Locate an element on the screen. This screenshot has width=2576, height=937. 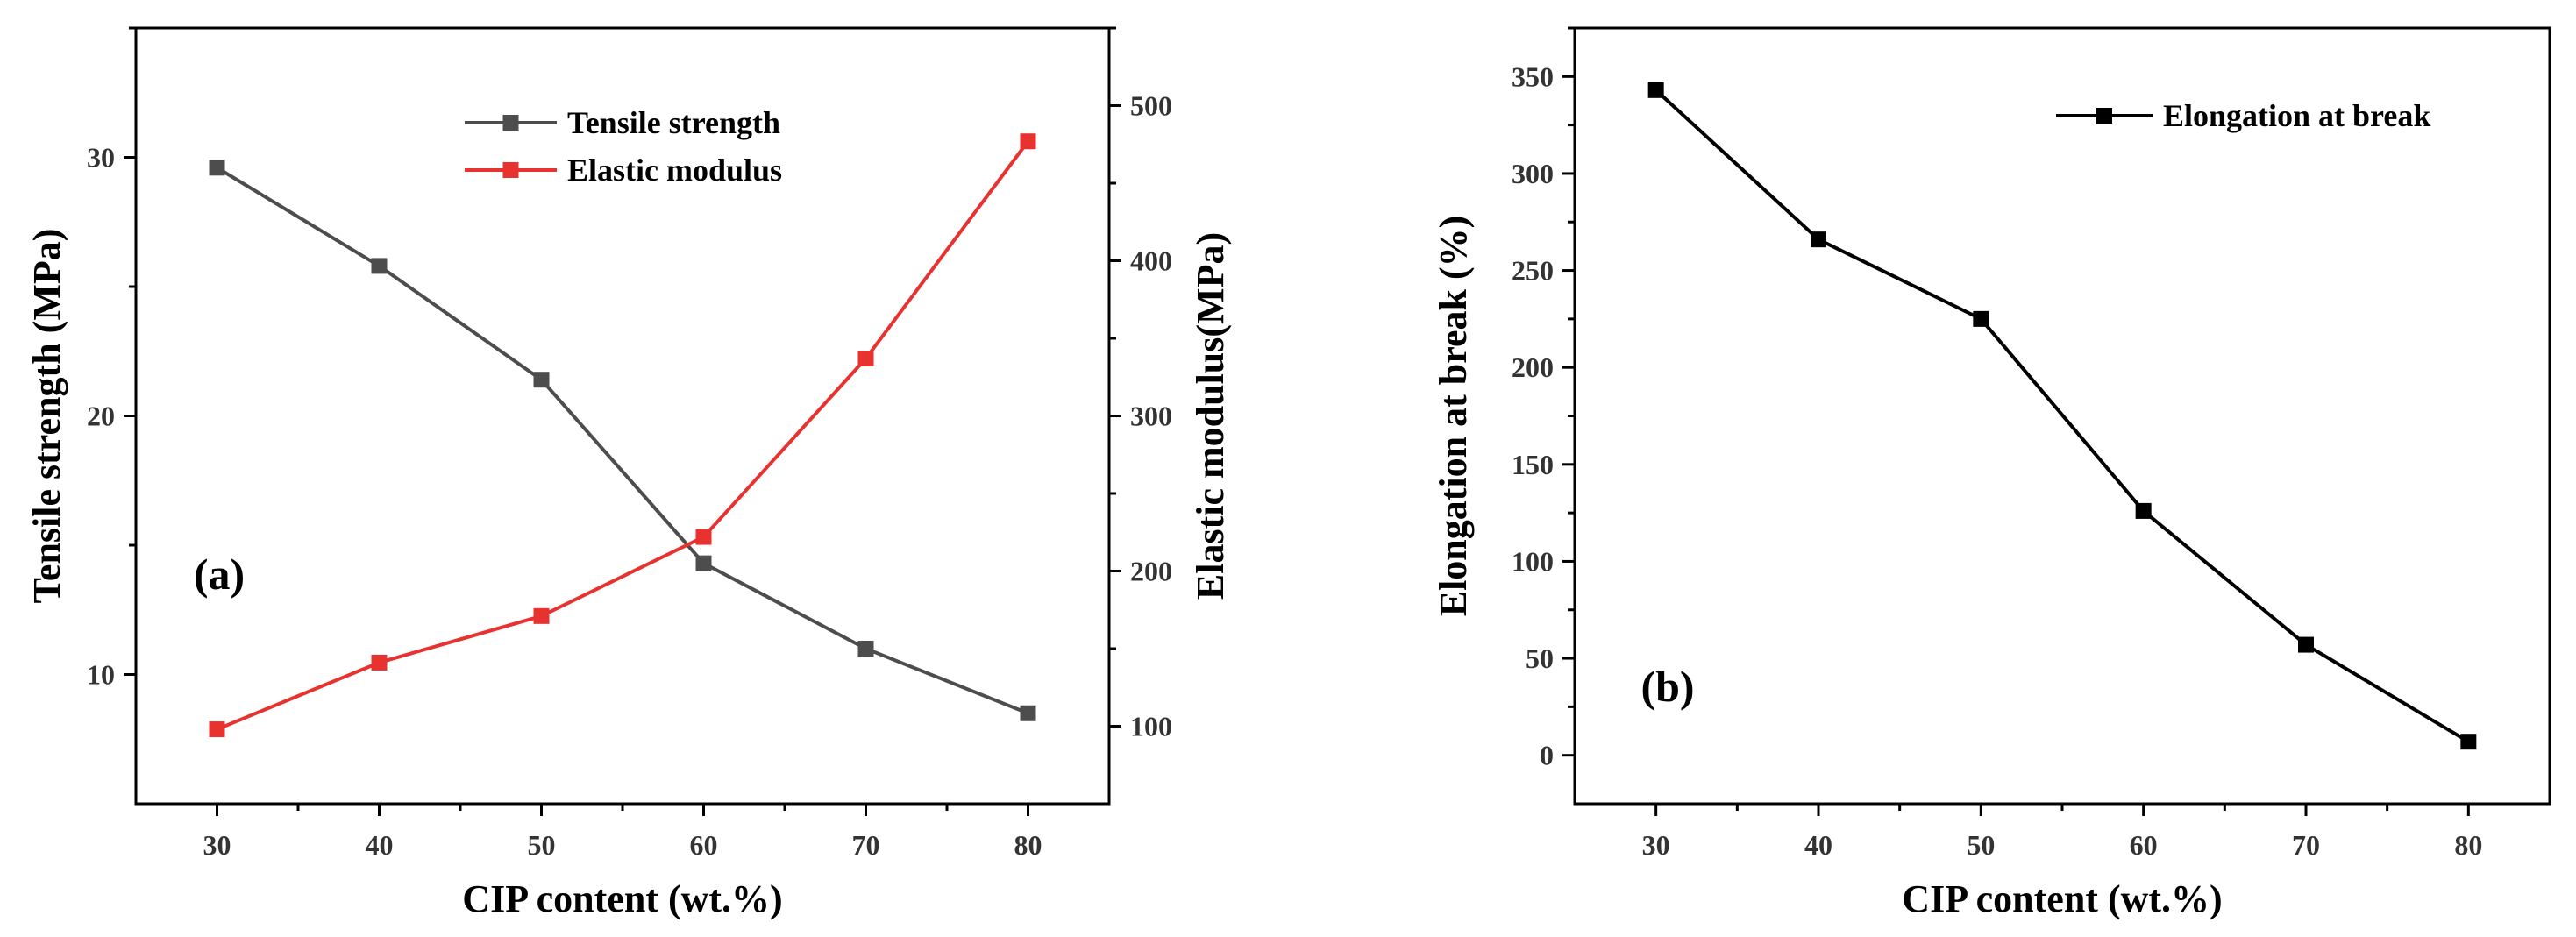
y-tick-label: 250 is located at coordinates (1533, 271).